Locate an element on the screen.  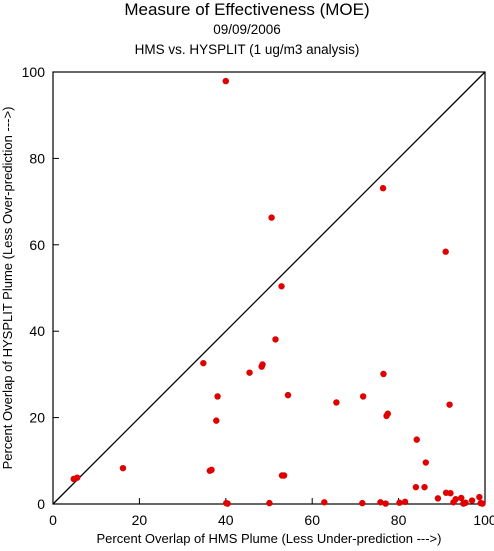
x-tick-label: 20 is located at coordinates (140, 520).